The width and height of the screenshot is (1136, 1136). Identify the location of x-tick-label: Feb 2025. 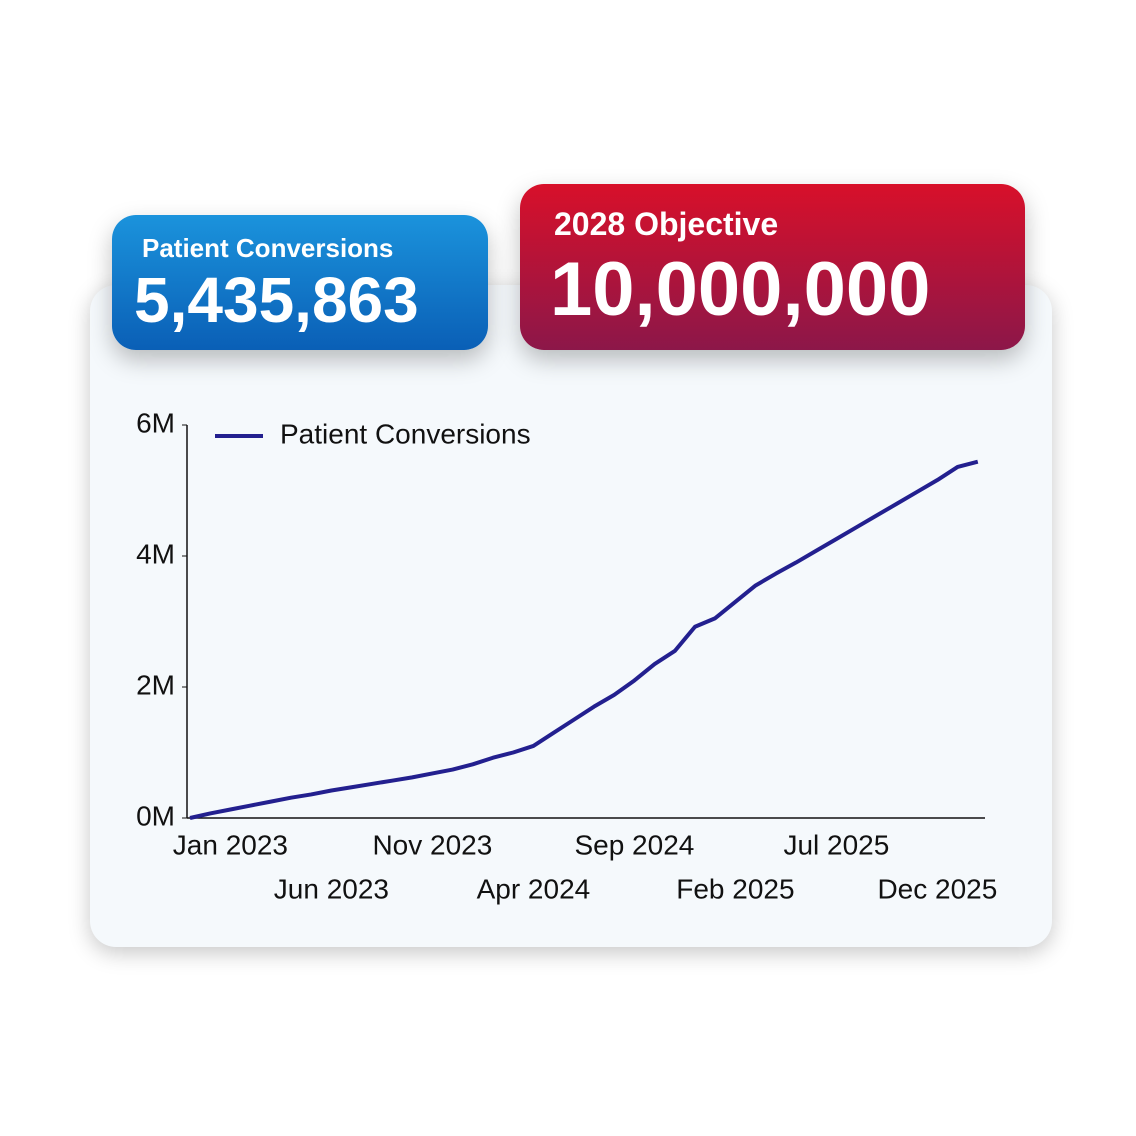
(735, 888).